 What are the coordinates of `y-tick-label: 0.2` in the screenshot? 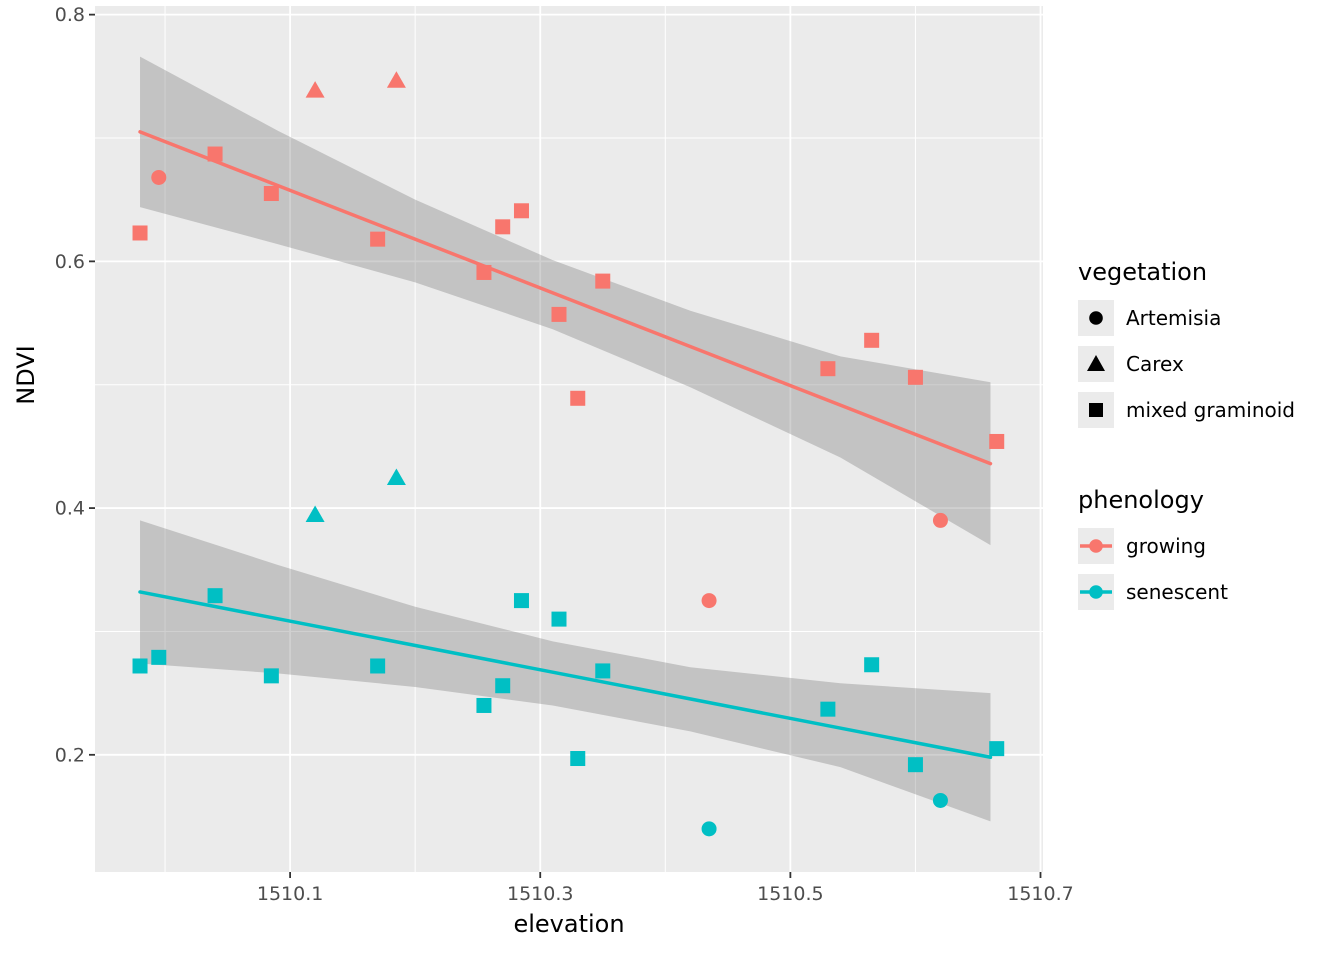 It's located at (70, 755).